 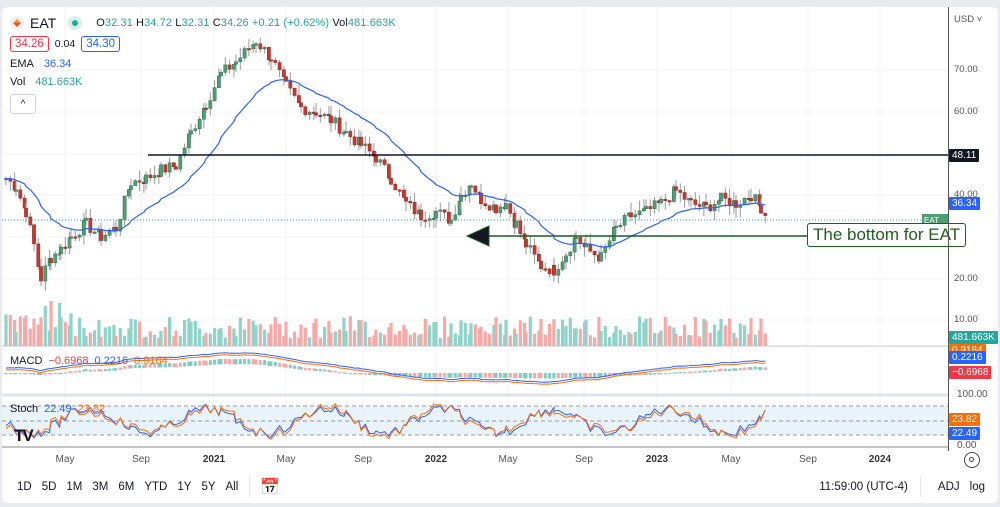 I want to click on adjust-toggle: ADJ, so click(x=948, y=486).